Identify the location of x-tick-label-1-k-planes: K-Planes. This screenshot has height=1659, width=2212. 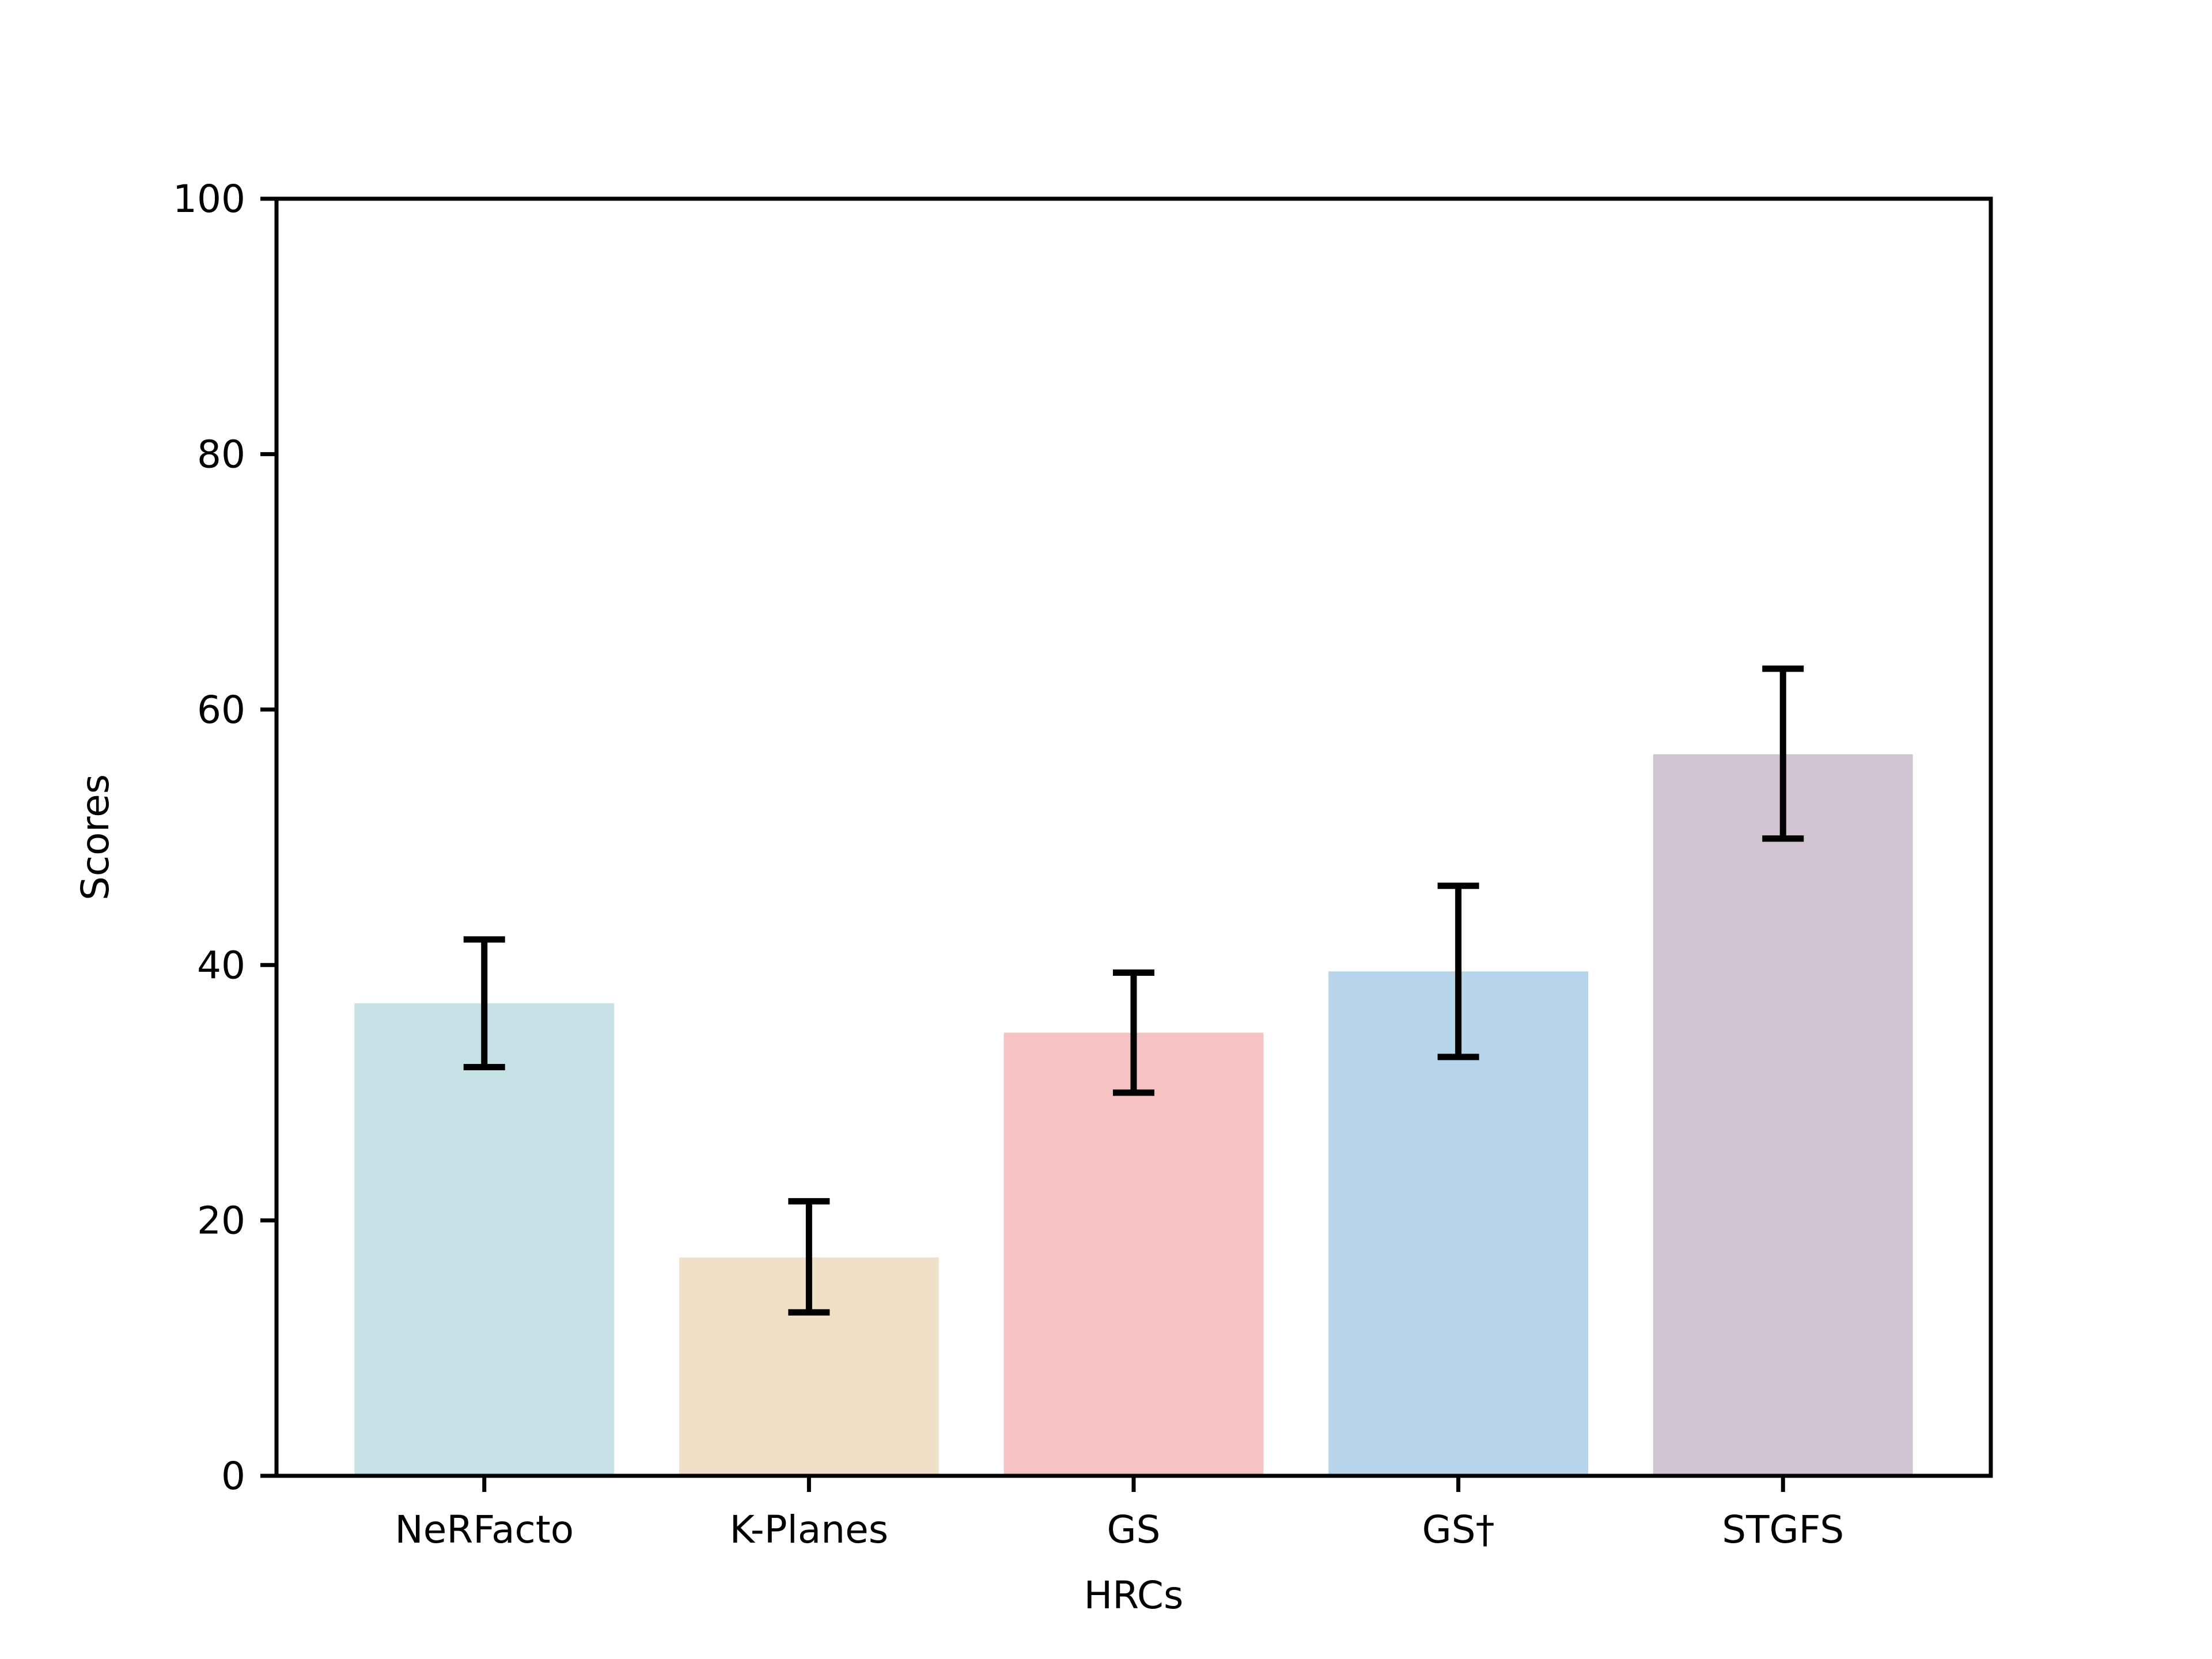
(809, 1530).